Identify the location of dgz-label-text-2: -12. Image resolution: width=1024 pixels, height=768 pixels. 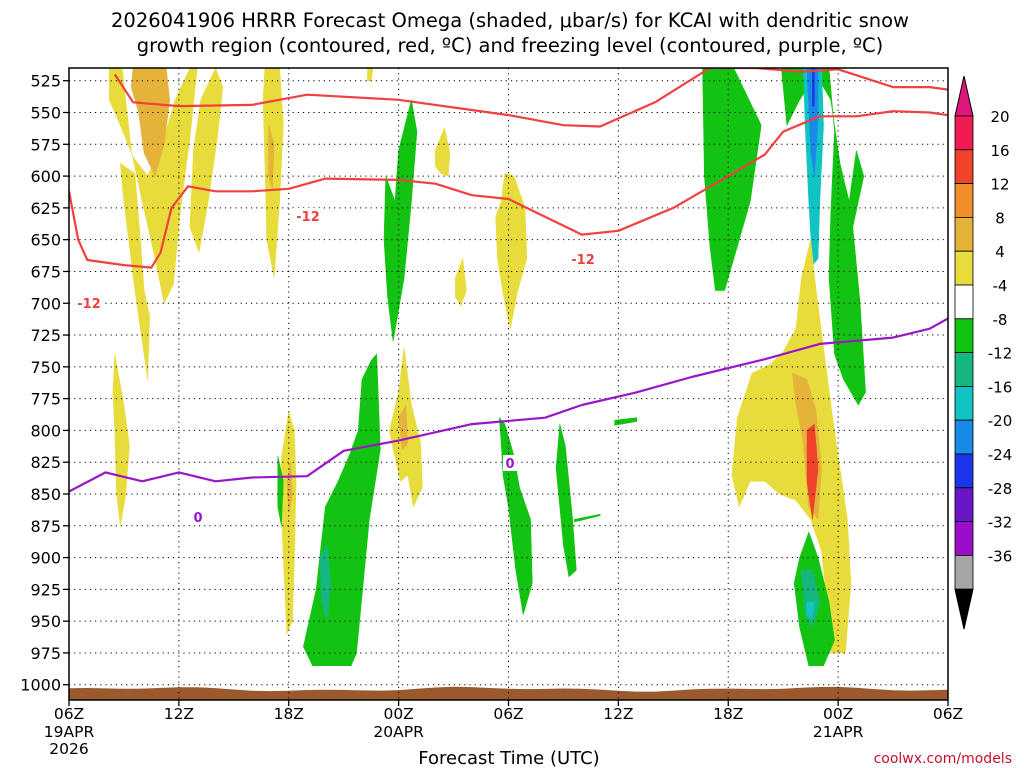
(308, 217).